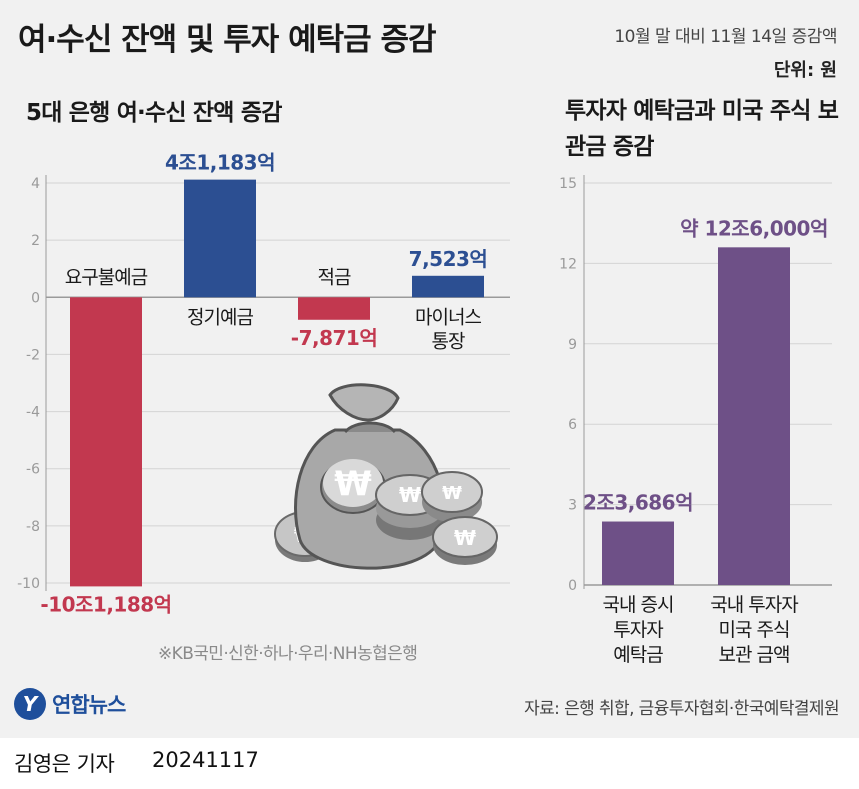  Describe the element at coordinates (105, 604) in the screenshot. I see `bar-value-label: -10조1,188억` at that location.